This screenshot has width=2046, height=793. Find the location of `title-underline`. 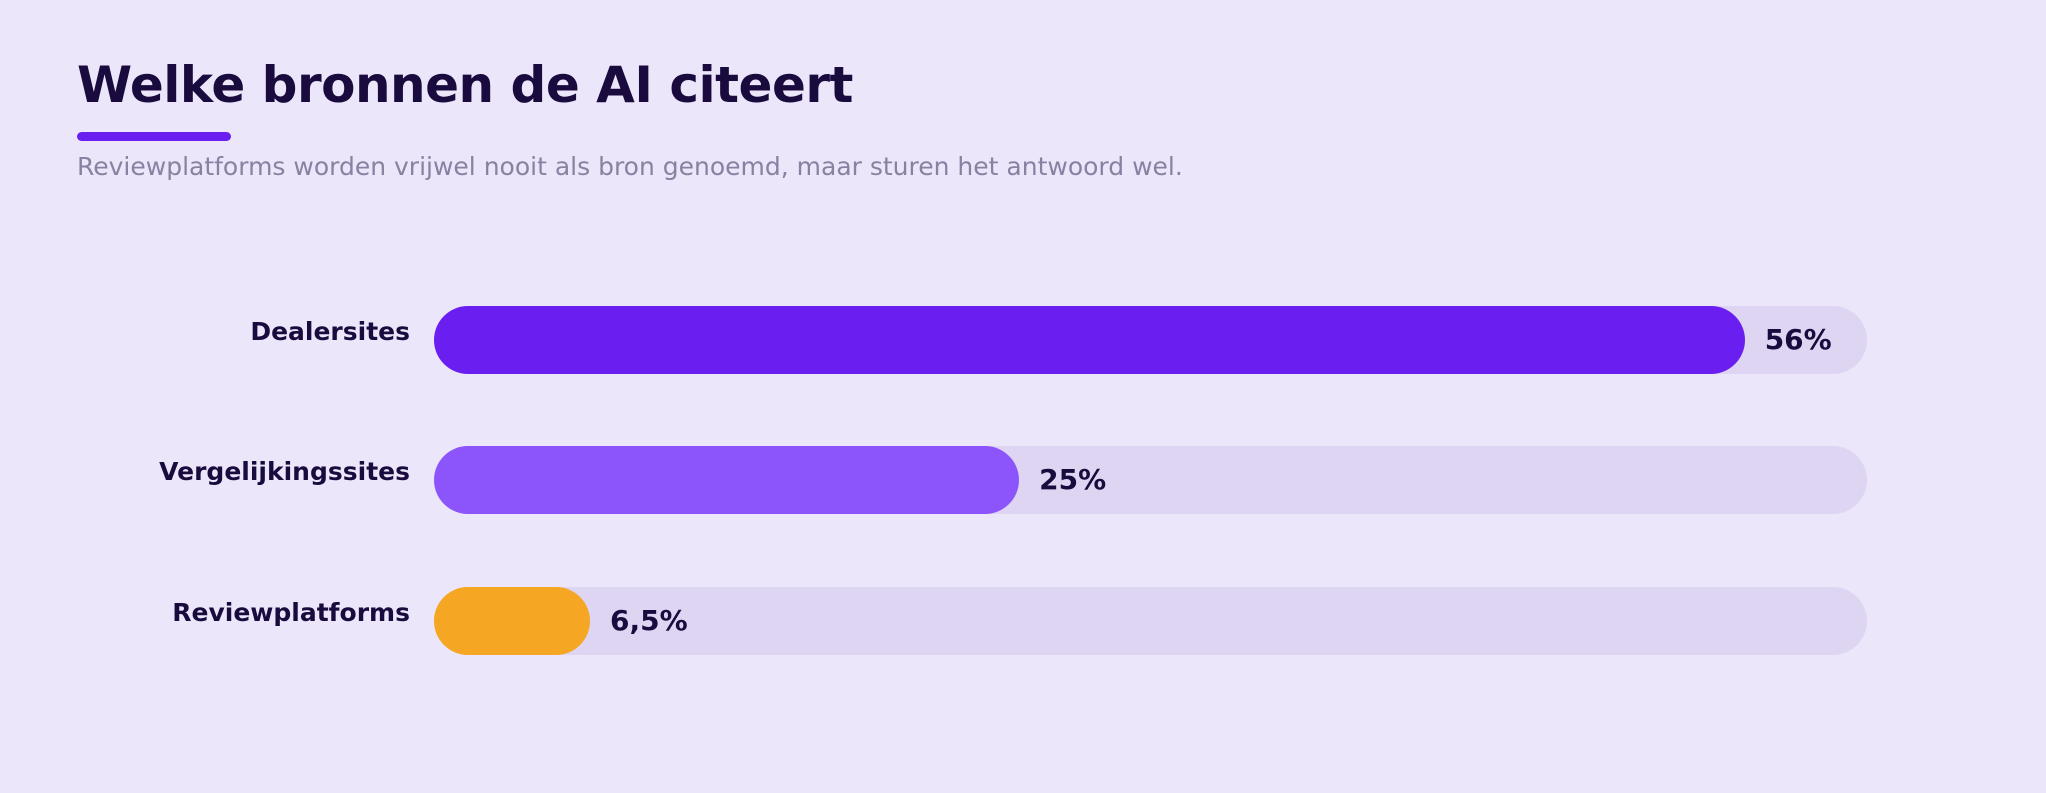

title-underline is located at coordinates (154, 136).